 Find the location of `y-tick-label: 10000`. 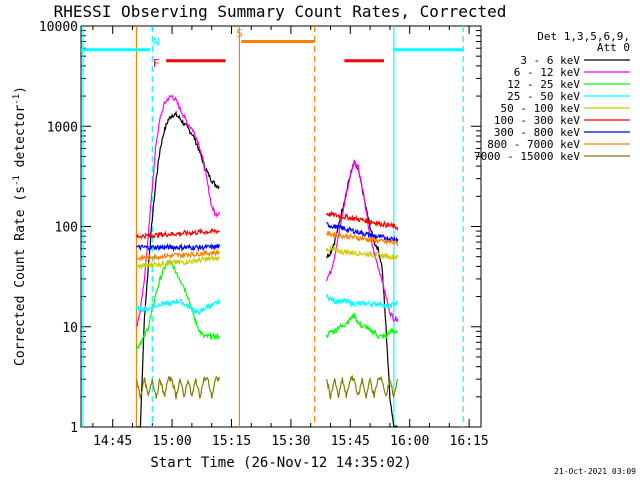

y-tick-label: 10000 is located at coordinates (58, 27).